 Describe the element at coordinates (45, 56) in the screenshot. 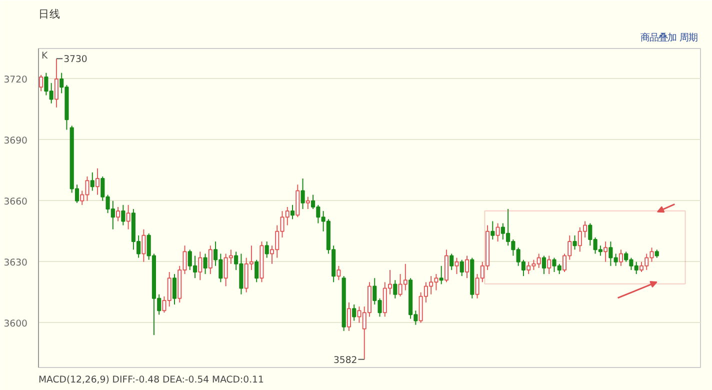

I see `annotation: K` at that location.